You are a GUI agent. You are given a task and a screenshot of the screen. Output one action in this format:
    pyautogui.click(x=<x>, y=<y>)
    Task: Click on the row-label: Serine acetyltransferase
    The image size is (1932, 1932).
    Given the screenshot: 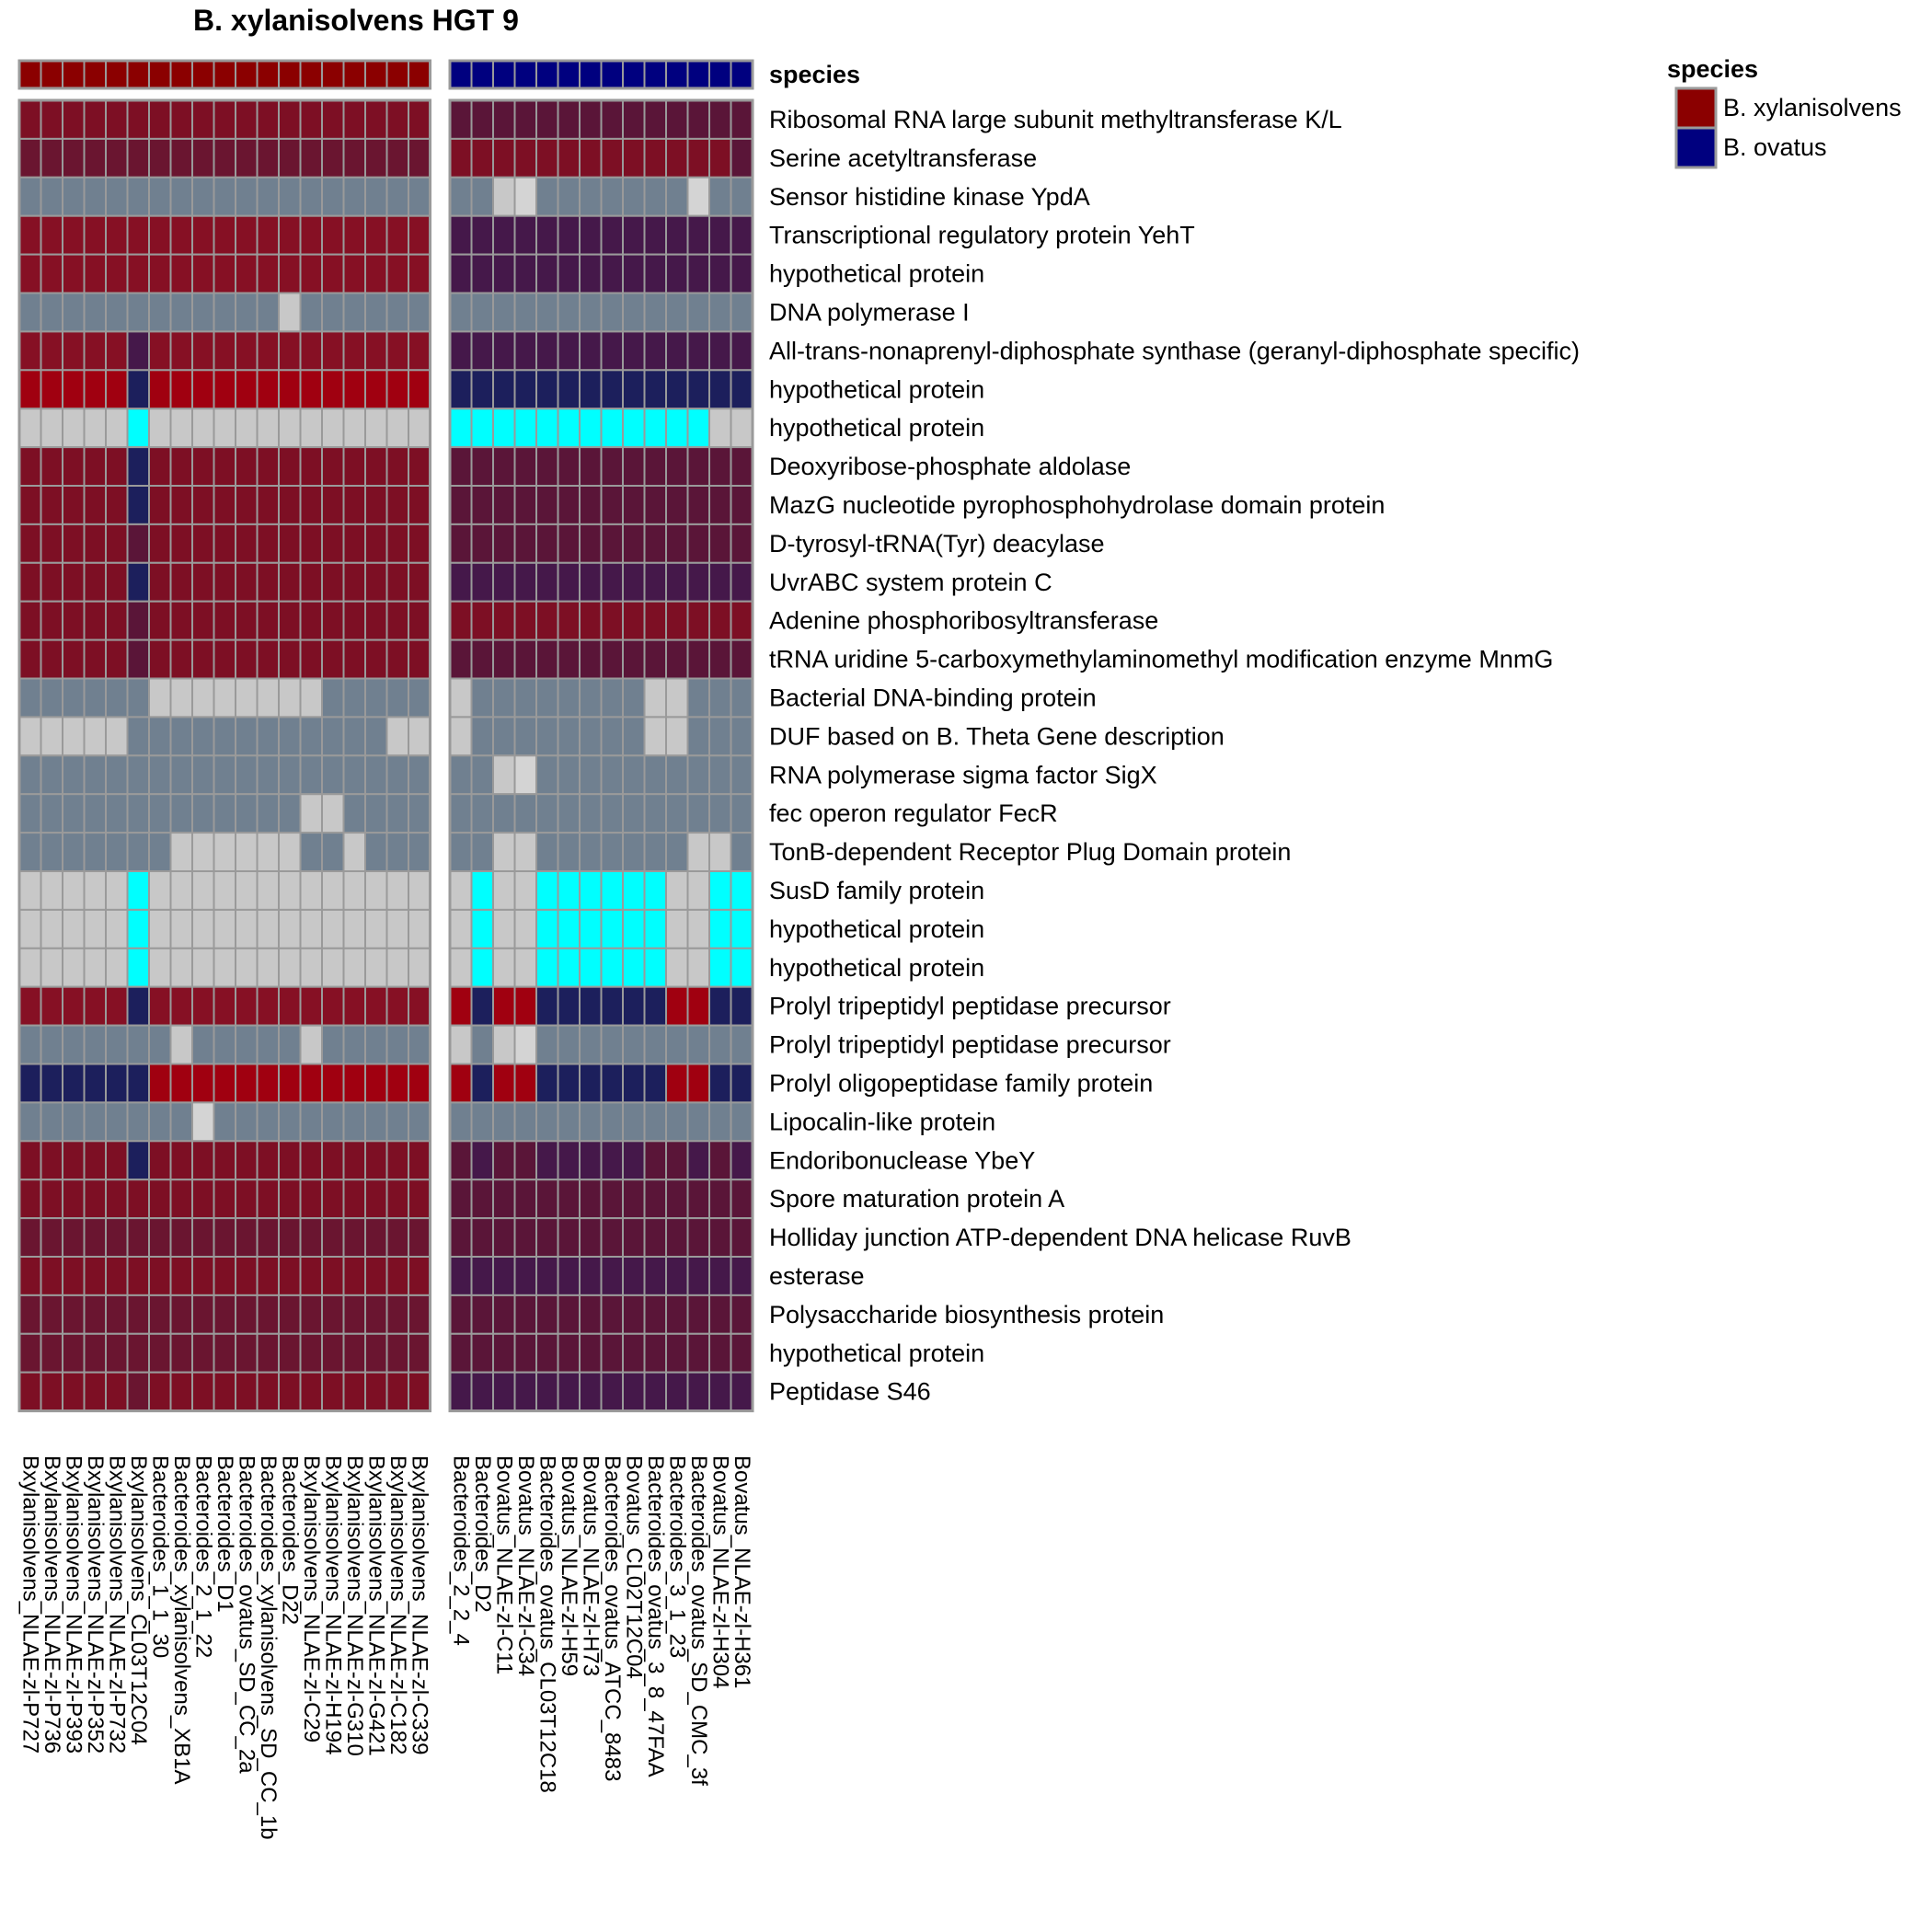 What is the action you would take?
    pyautogui.click(x=903, y=158)
    